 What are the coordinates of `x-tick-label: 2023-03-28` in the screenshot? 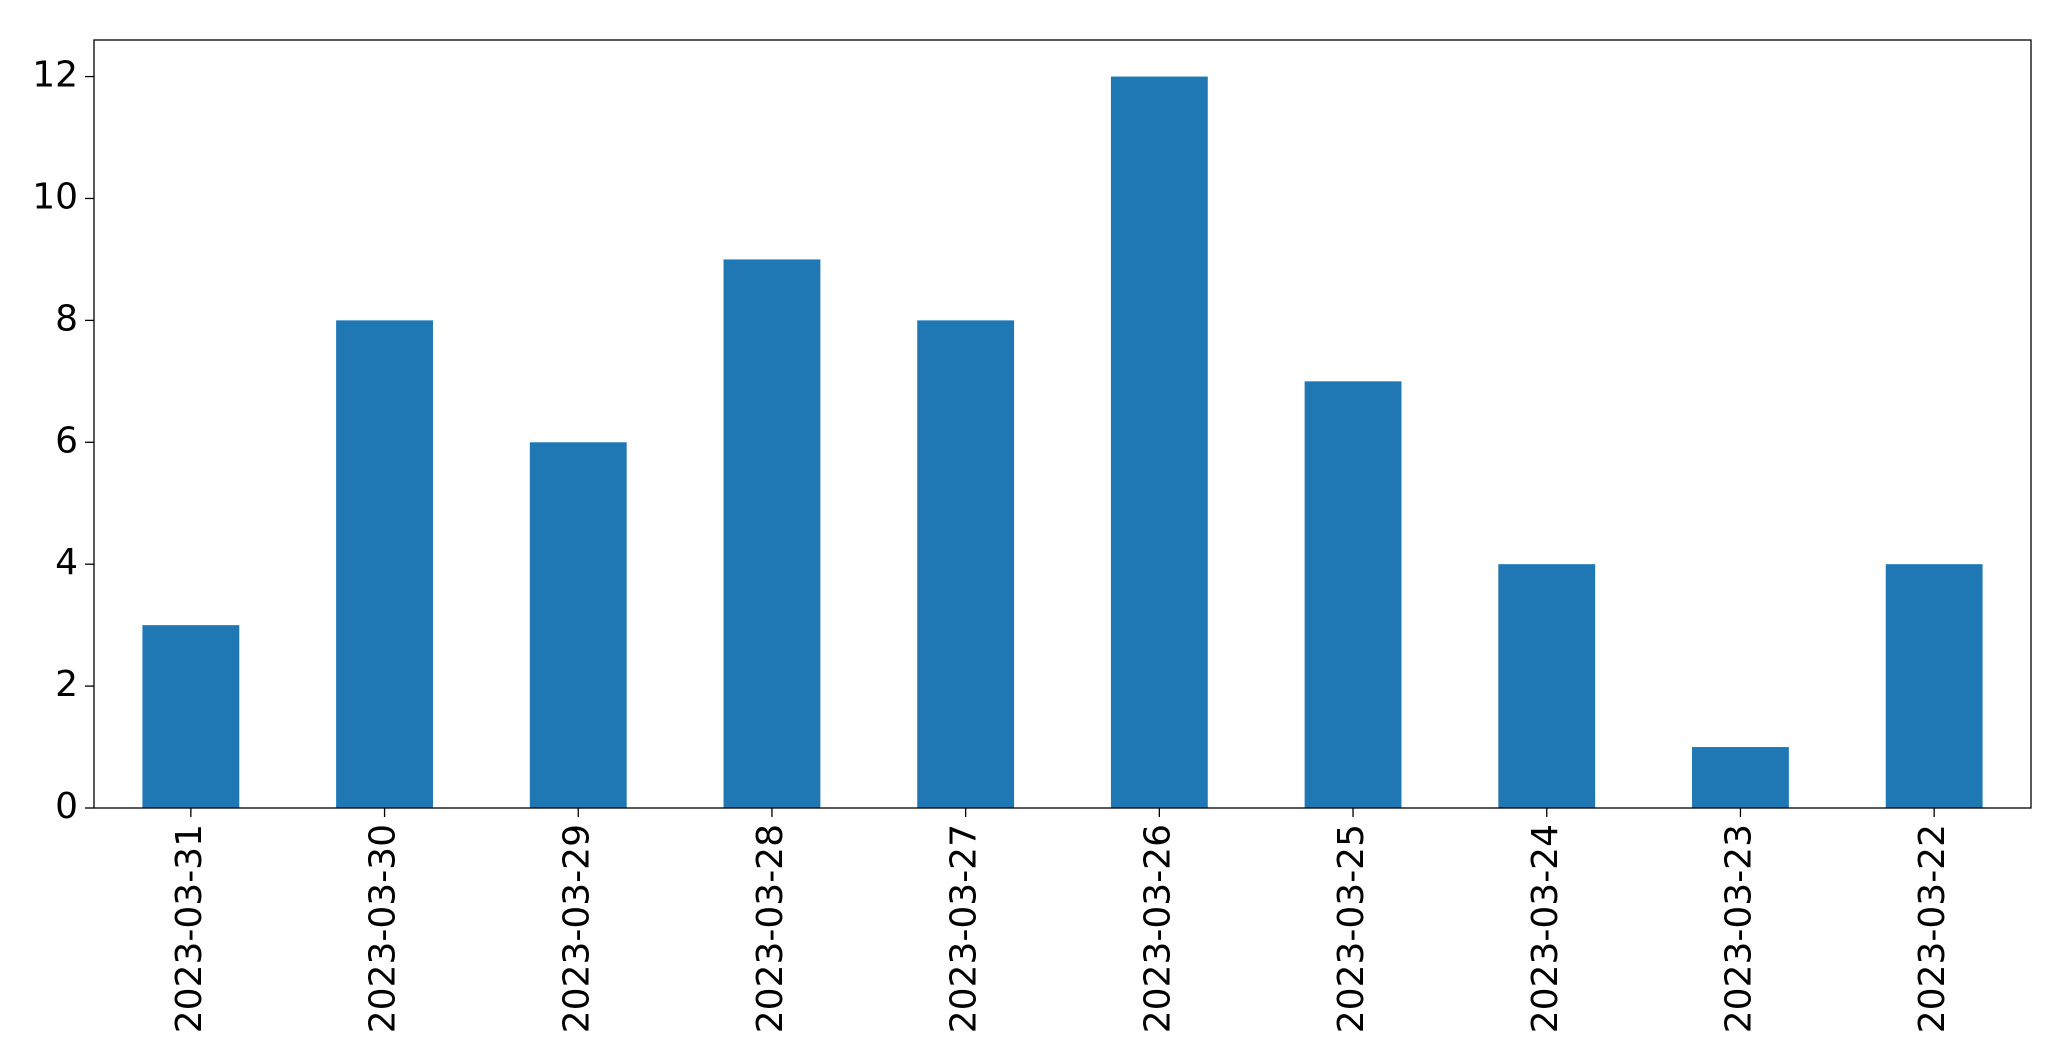 It's located at (770, 928).